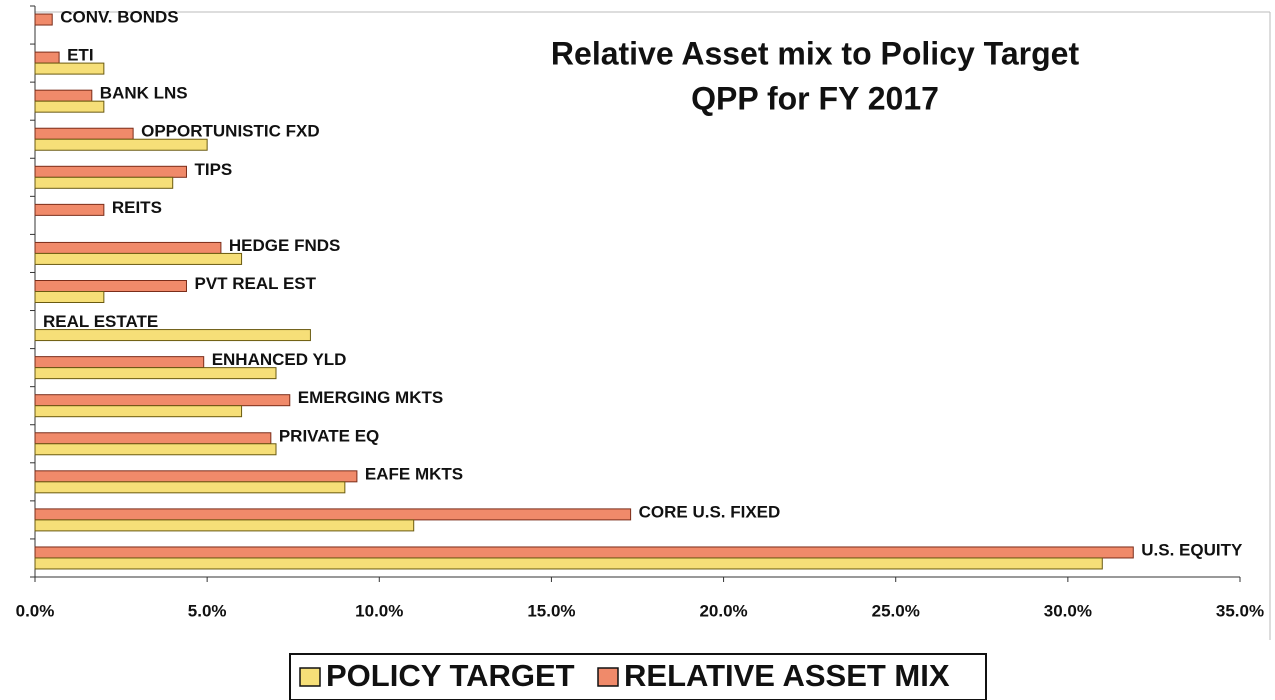 This screenshot has width=1275, height=700. What do you see at coordinates (100, 321) in the screenshot?
I see `category-label: REAL ESTATE` at bounding box center [100, 321].